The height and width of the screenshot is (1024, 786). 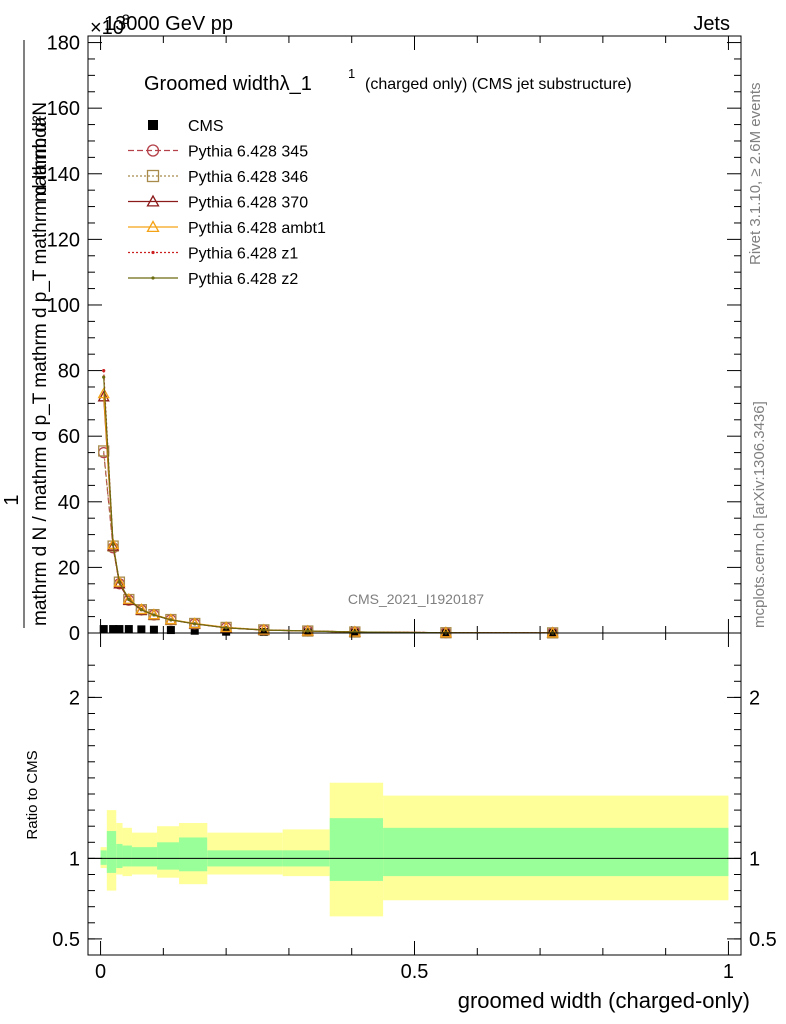 I want to click on ratio-ytick-label: 0.5, so click(x=66, y=940).